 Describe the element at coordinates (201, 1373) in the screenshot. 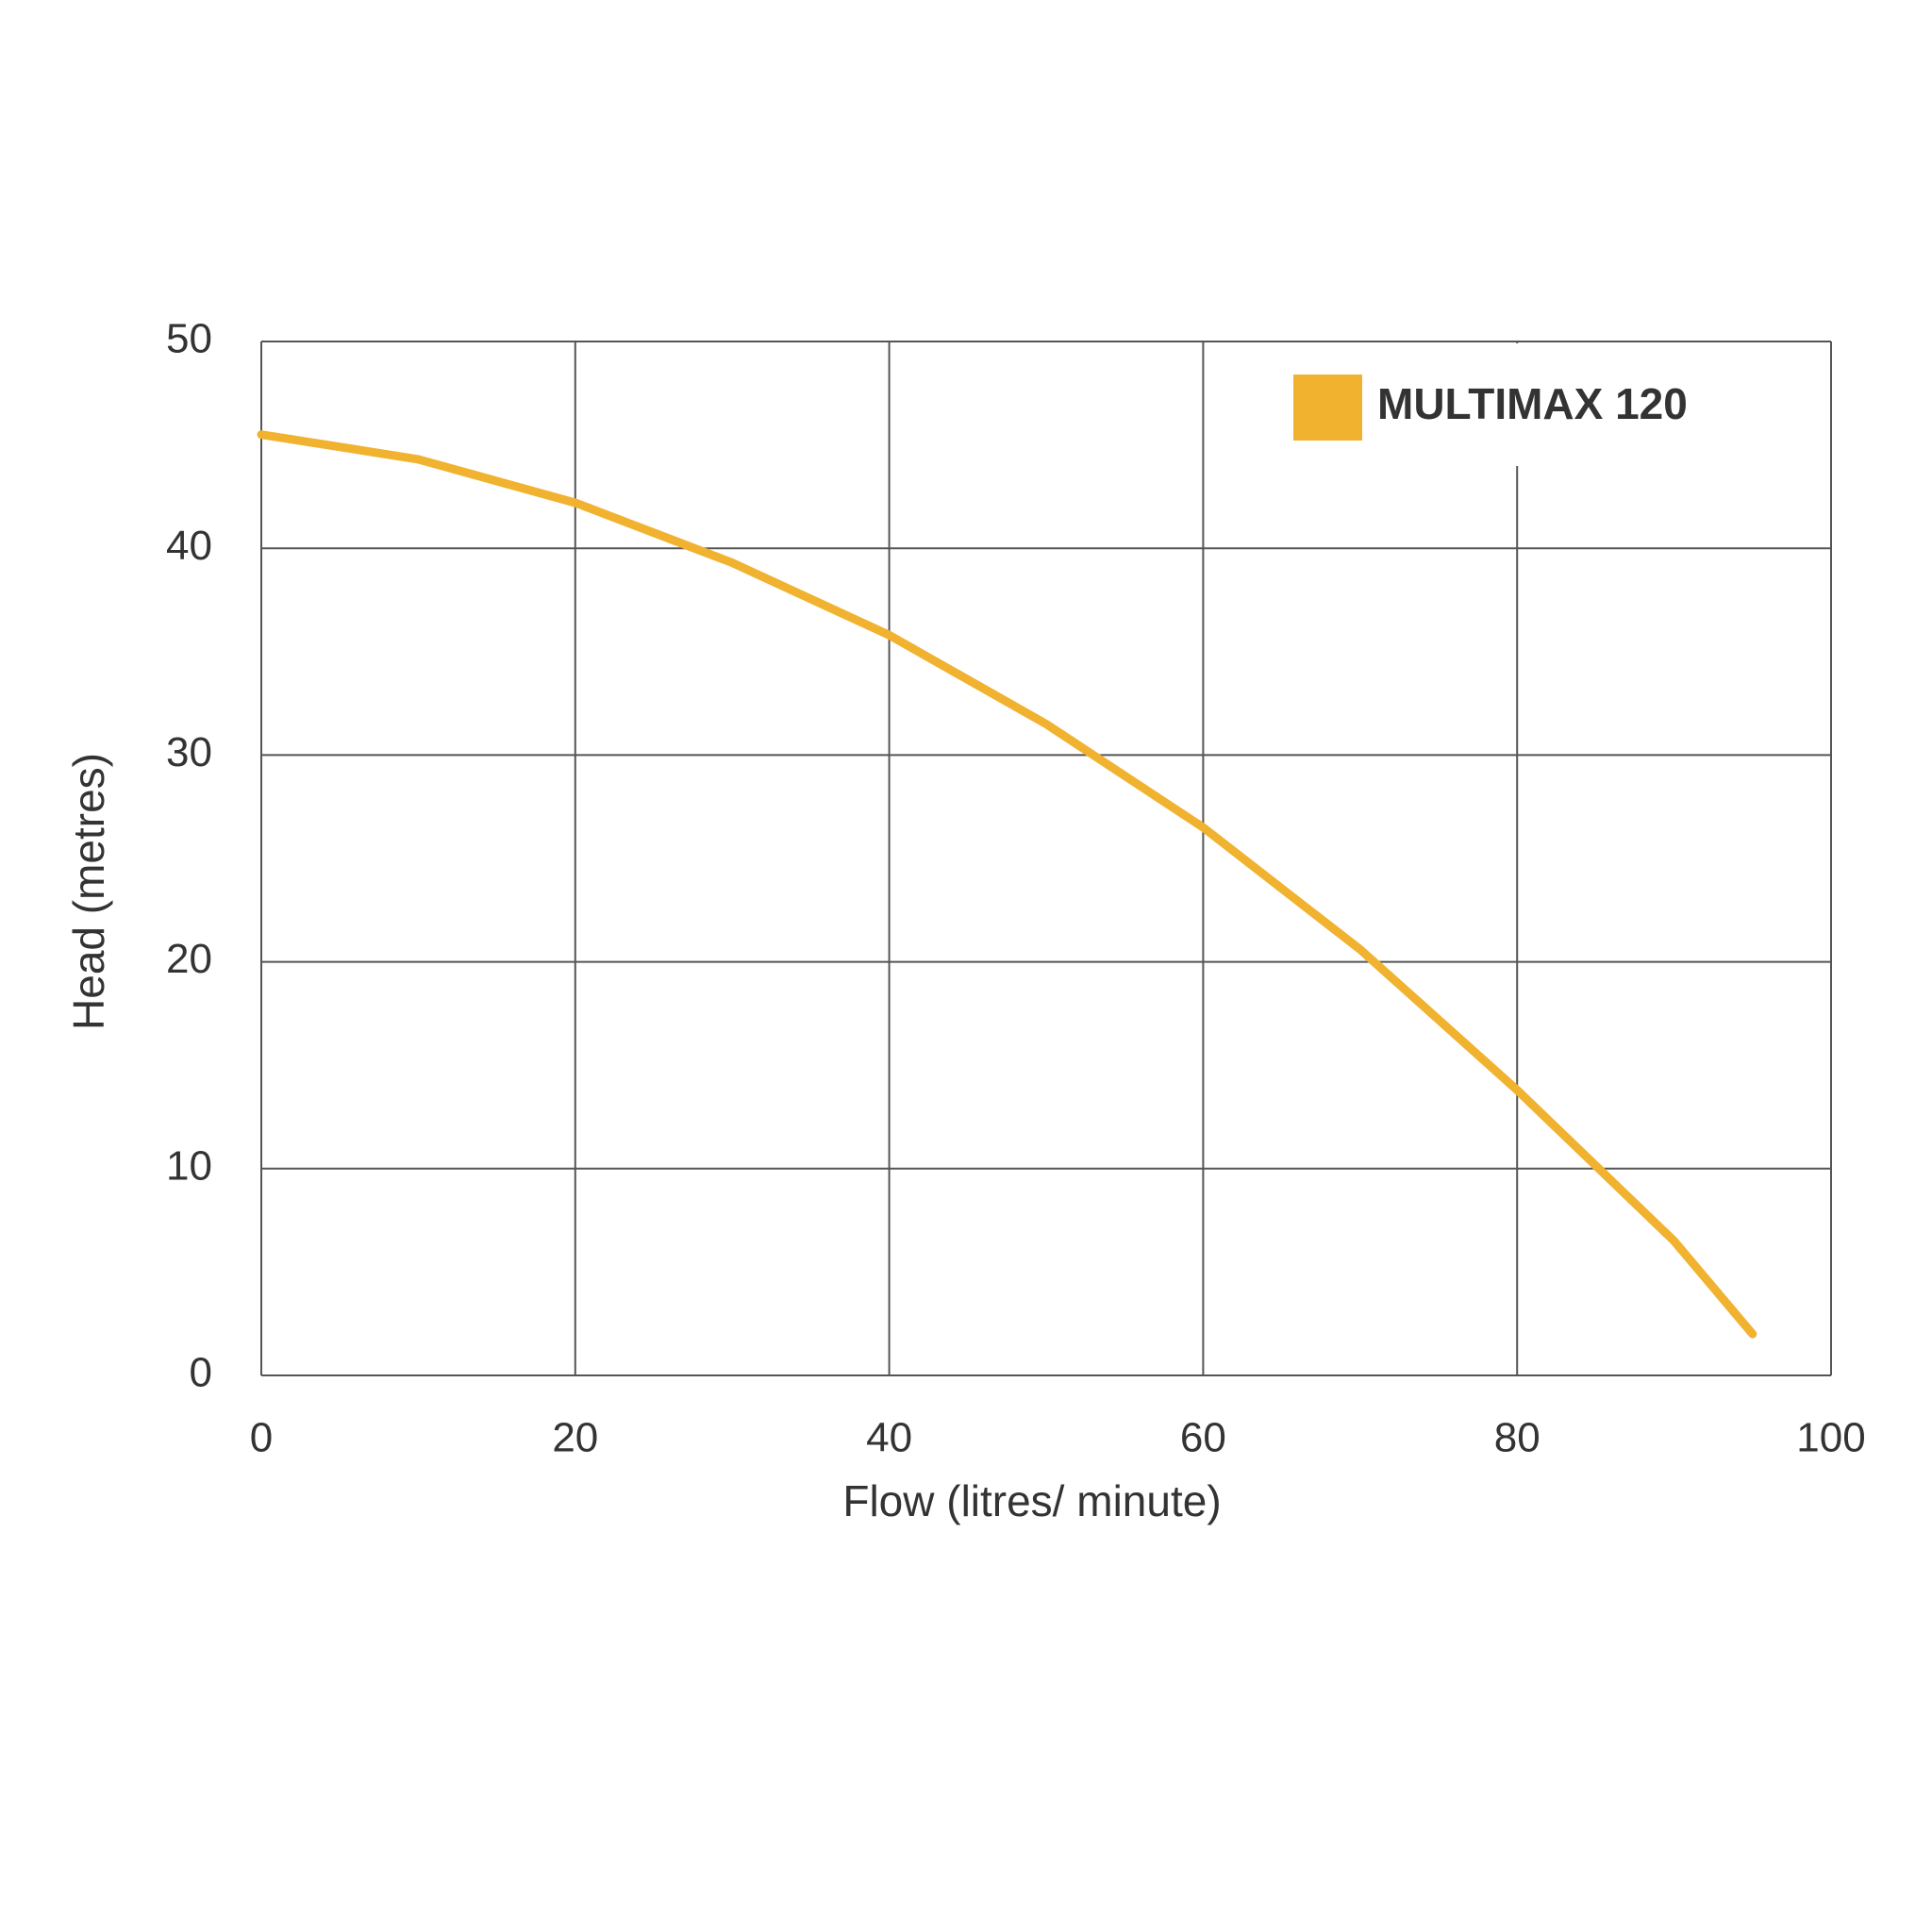

I see `y-tick-label: 0` at that location.